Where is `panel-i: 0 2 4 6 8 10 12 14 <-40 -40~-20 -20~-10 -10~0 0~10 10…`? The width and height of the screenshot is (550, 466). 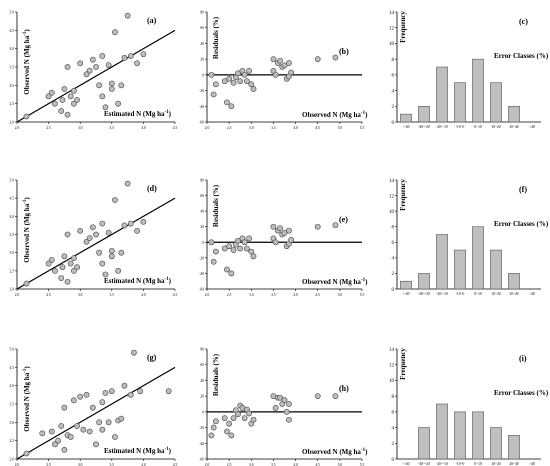 panel-i: 0 2 4 6 8 10 12 14 <-40 -40~-20 -20~-10 -10~0 0~10 10… is located at coordinates (469, 407).